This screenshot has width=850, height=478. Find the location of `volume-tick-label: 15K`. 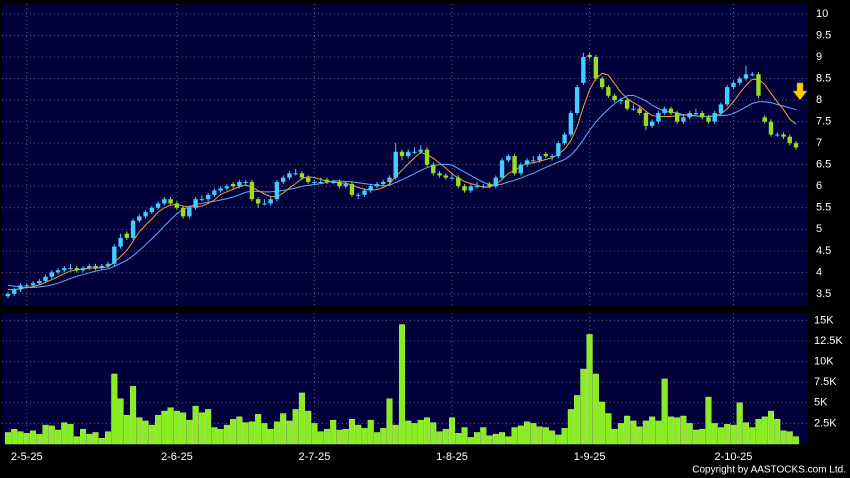

volume-tick-label: 15K is located at coordinates (824, 320).